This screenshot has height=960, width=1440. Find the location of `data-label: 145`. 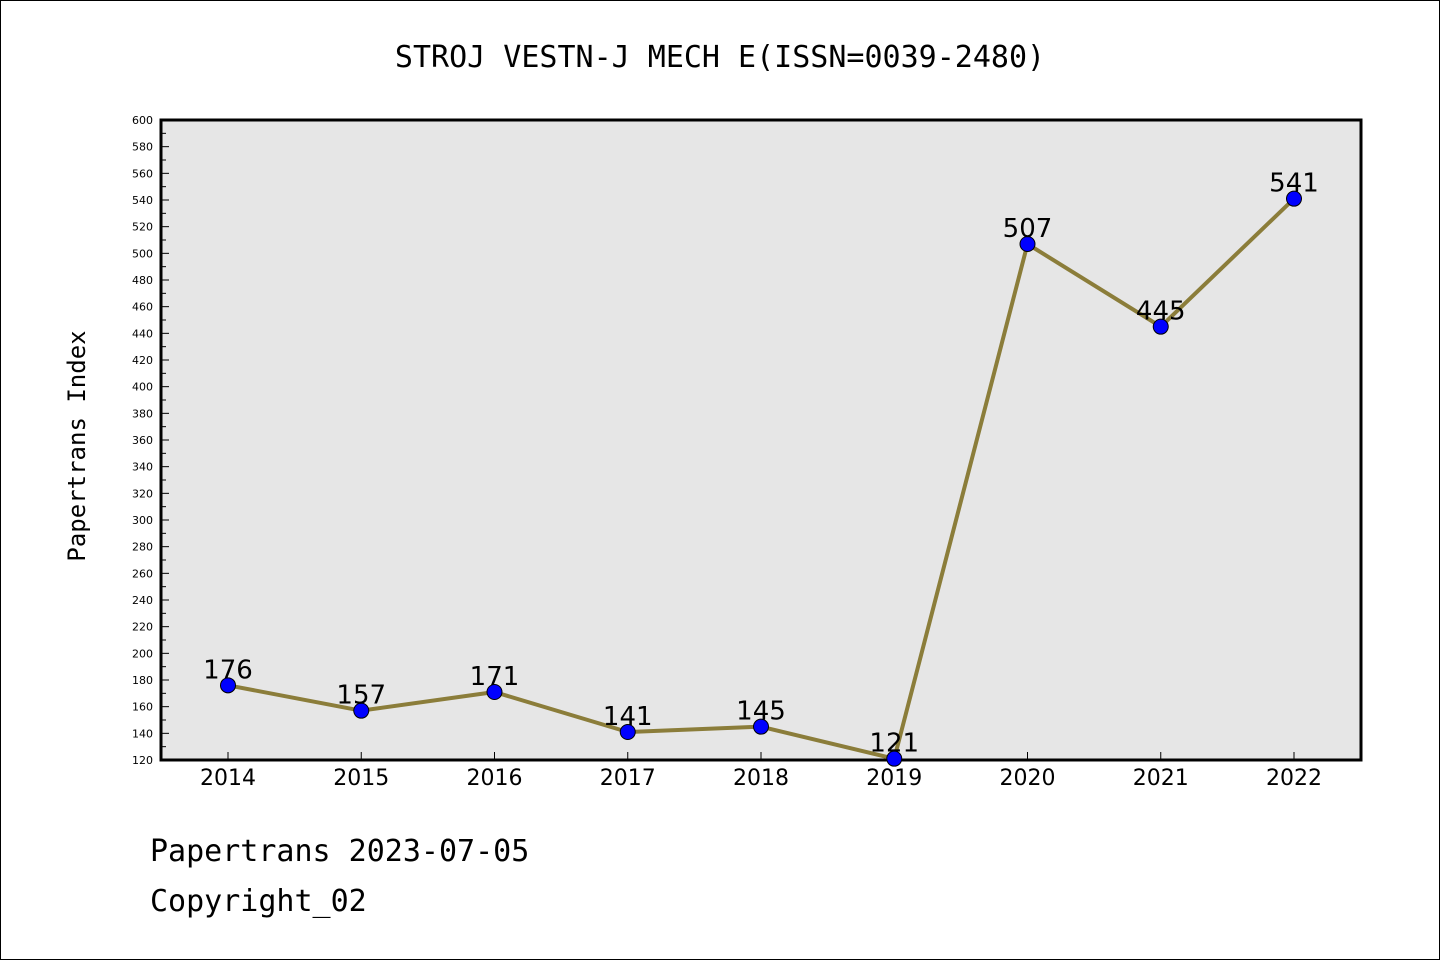

data-label: 145 is located at coordinates (761, 712).